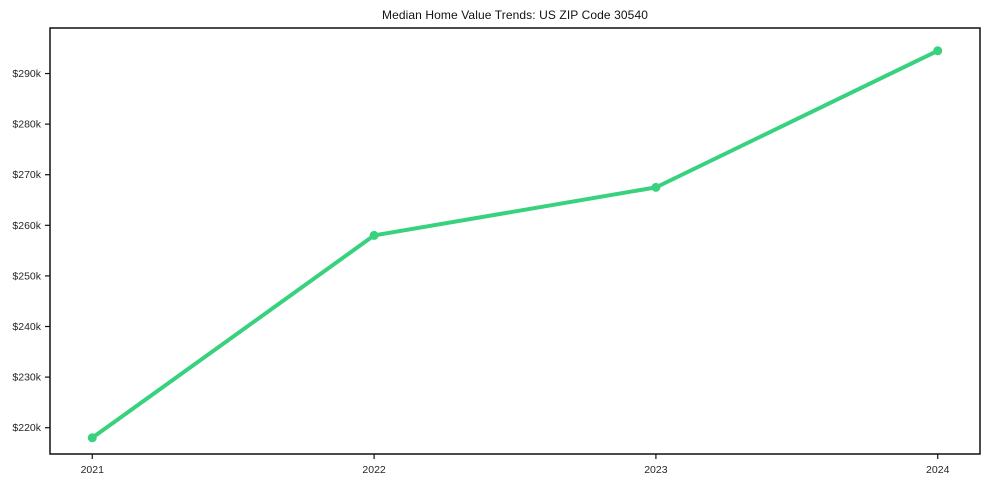 This screenshot has height=490, width=990. I want to click on y-axis-tick-label: $280k, so click(26, 125).